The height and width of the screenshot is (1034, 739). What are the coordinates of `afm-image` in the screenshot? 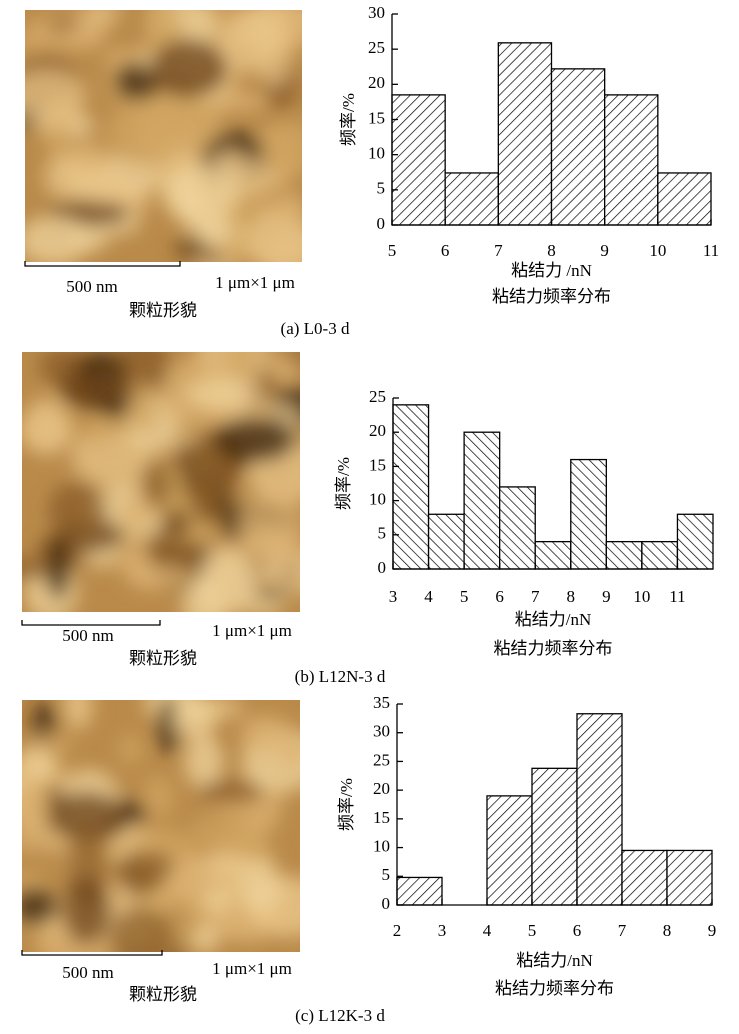 It's located at (161, 482).